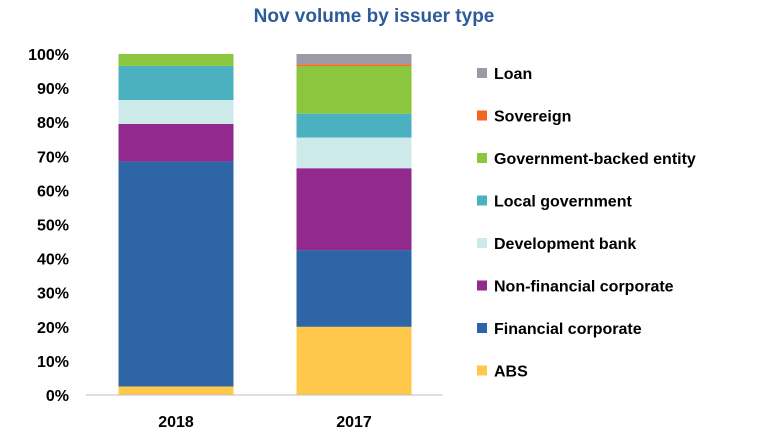 This screenshot has height=439, width=760. What do you see at coordinates (532, 117) in the screenshot?
I see `legend-label: Sovereign` at bounding box center [532, 117].